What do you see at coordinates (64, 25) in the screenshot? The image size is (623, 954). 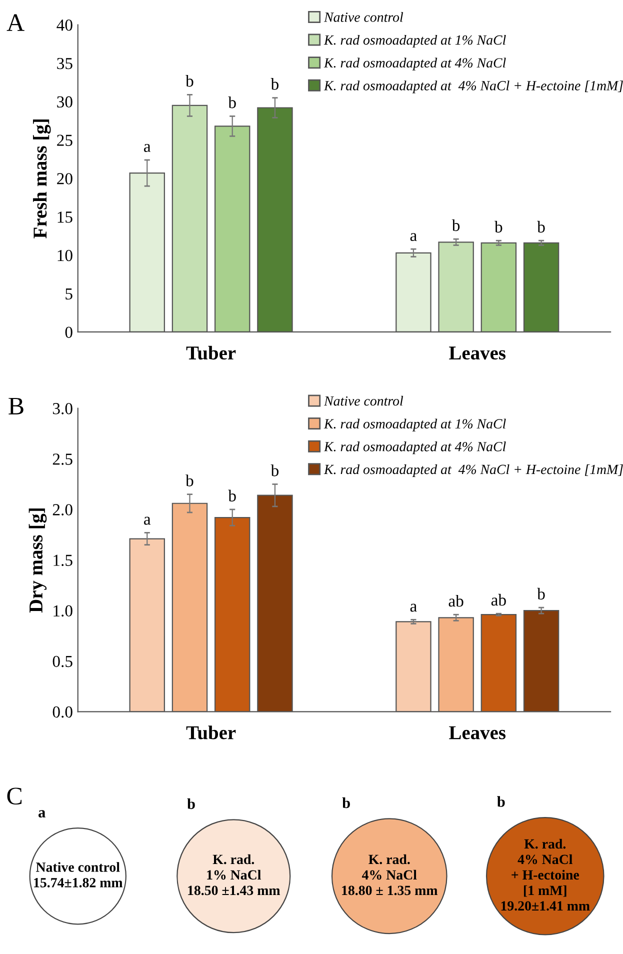 I see `y-tick-label: 40` at bounding box center [64, 25].